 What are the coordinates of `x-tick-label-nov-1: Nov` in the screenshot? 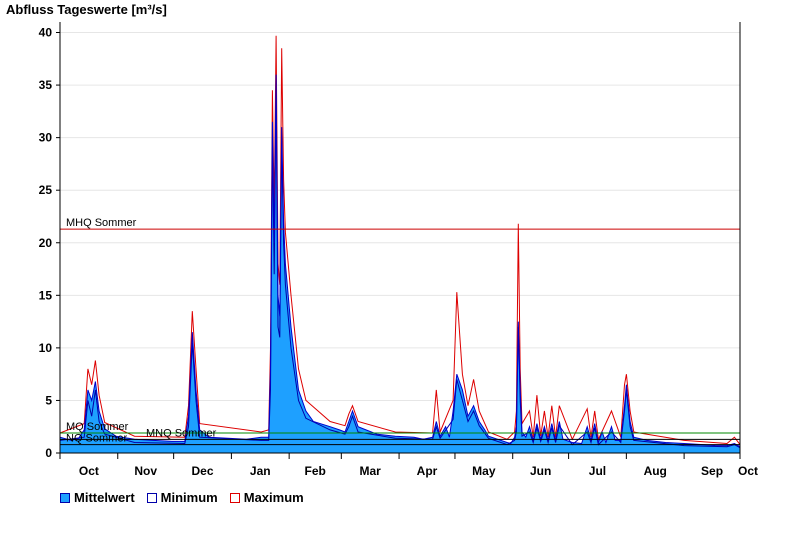 It's located at (145, 471).